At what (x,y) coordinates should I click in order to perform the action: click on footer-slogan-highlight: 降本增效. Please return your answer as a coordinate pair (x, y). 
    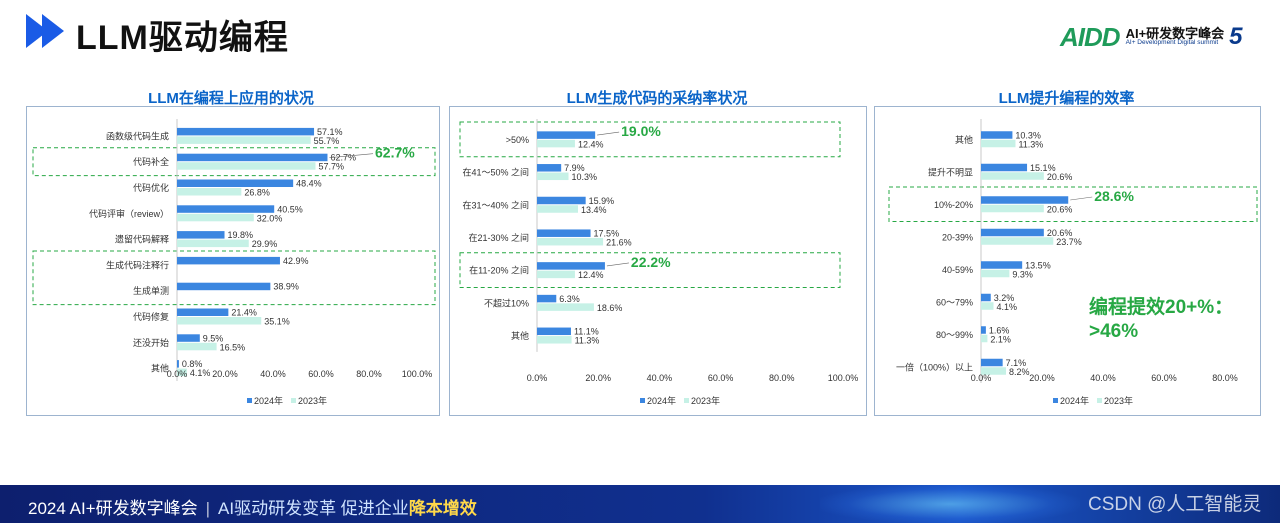
    Looking at the image, I should click on (442, 508).